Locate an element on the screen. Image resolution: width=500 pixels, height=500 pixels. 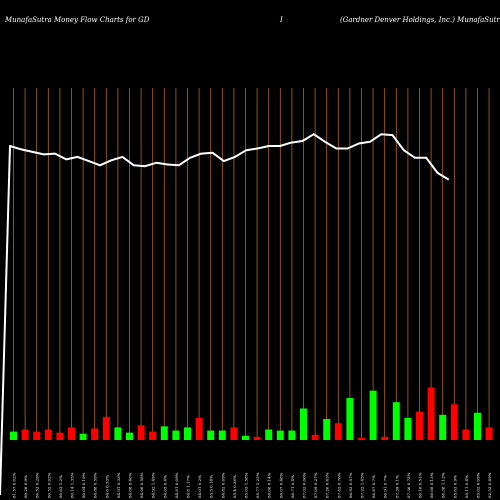
x-tick-label: 86.87 0.7% is located at coordinates (373, 486).